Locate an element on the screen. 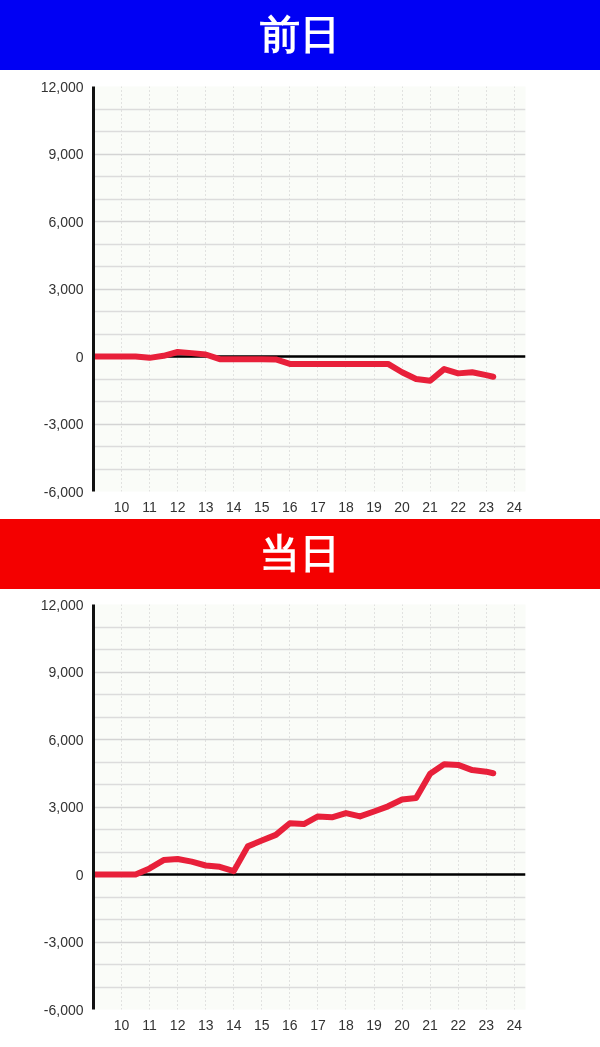 The height and width of the screenshot is (1047, 600). chart-title: 前日 is located at coordinates (300, 35).